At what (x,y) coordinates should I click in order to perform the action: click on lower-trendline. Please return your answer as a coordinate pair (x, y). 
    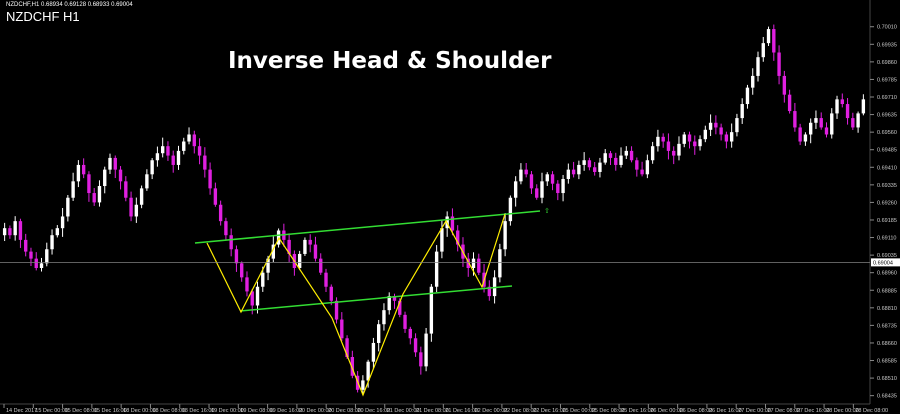
    Looking at the image, I should click on (376, 298).